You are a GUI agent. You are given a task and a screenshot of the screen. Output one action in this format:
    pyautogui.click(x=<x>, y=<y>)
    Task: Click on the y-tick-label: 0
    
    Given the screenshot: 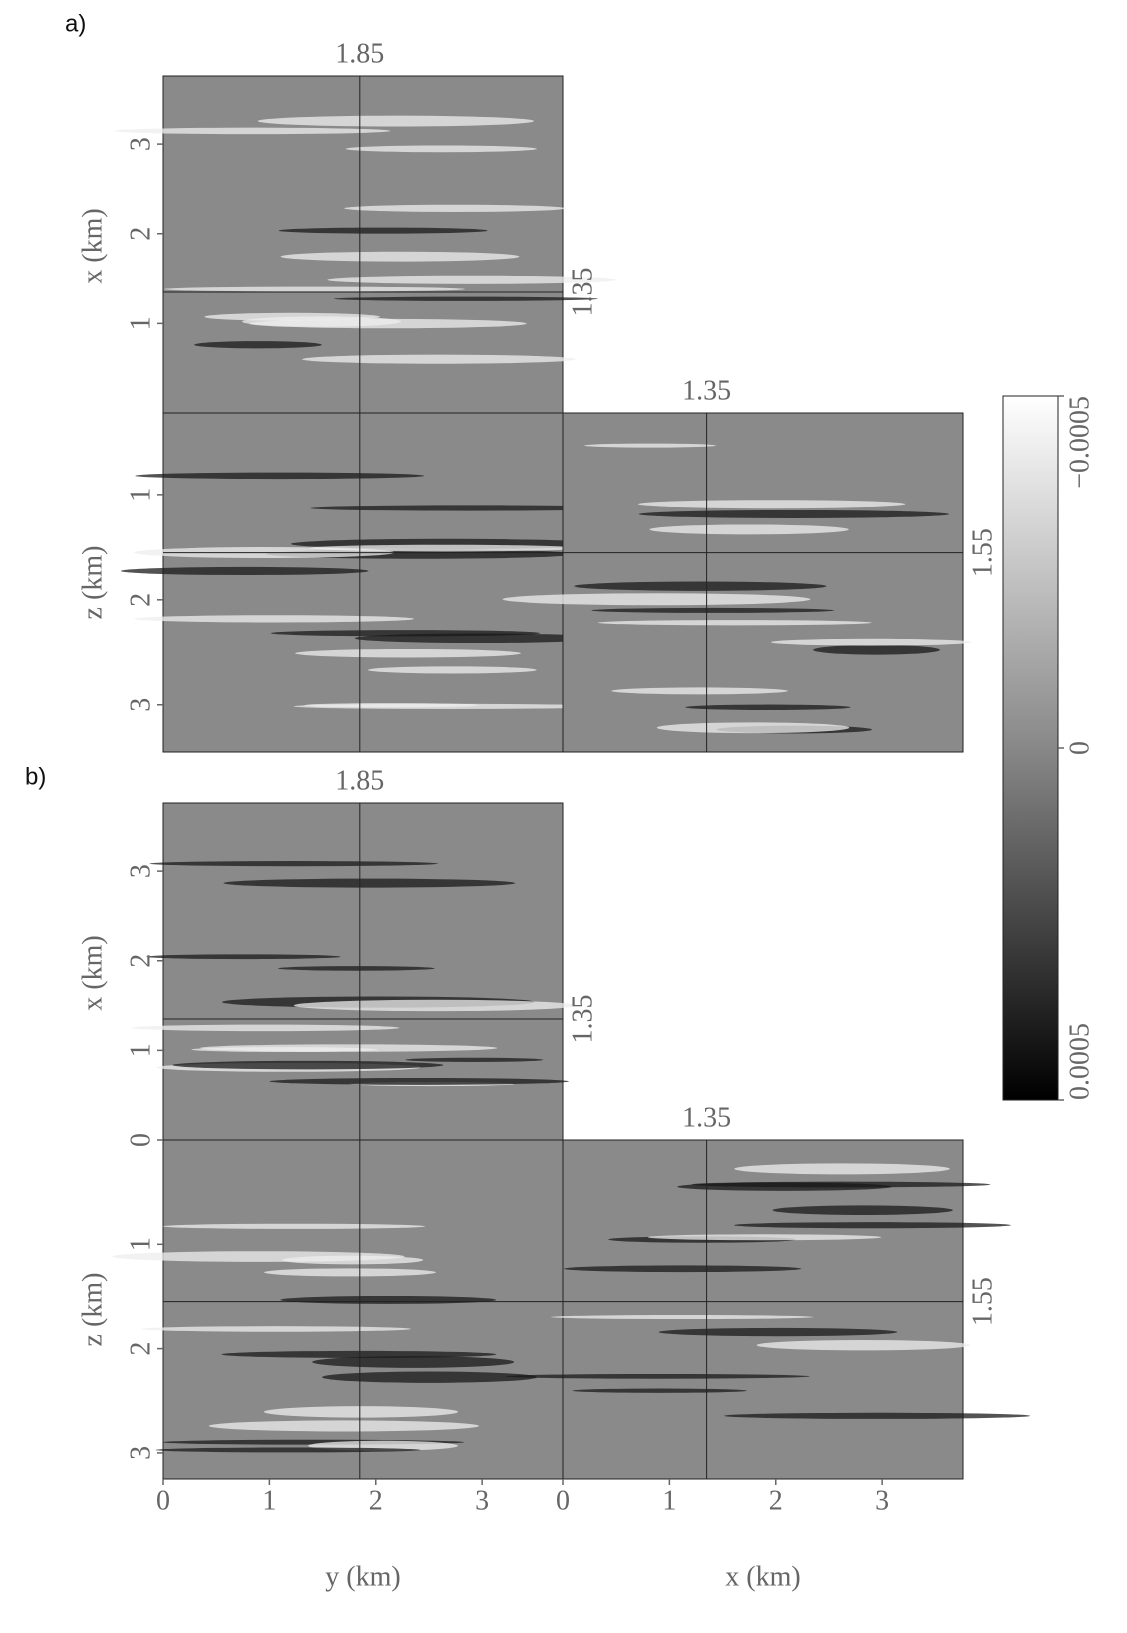 What is the action you would take?
    pyautogui.click(x=163, y=1500)
    